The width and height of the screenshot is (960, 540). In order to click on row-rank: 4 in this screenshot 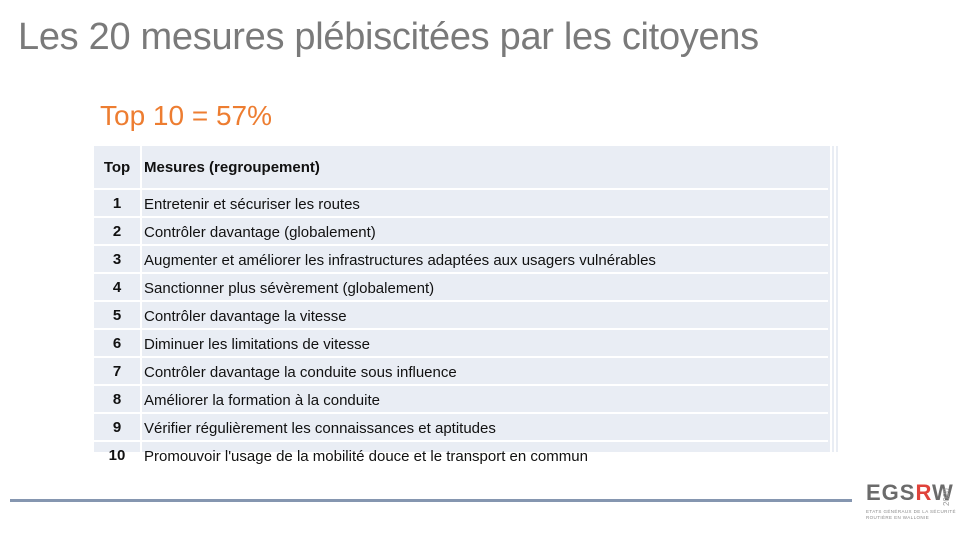, I will do `click(118, 287)`.